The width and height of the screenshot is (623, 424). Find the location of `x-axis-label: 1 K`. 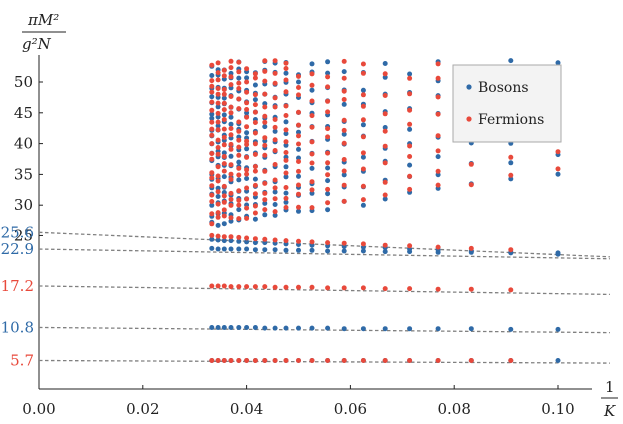

x-axis-label: 1 K is located at coordinates (609, 399).